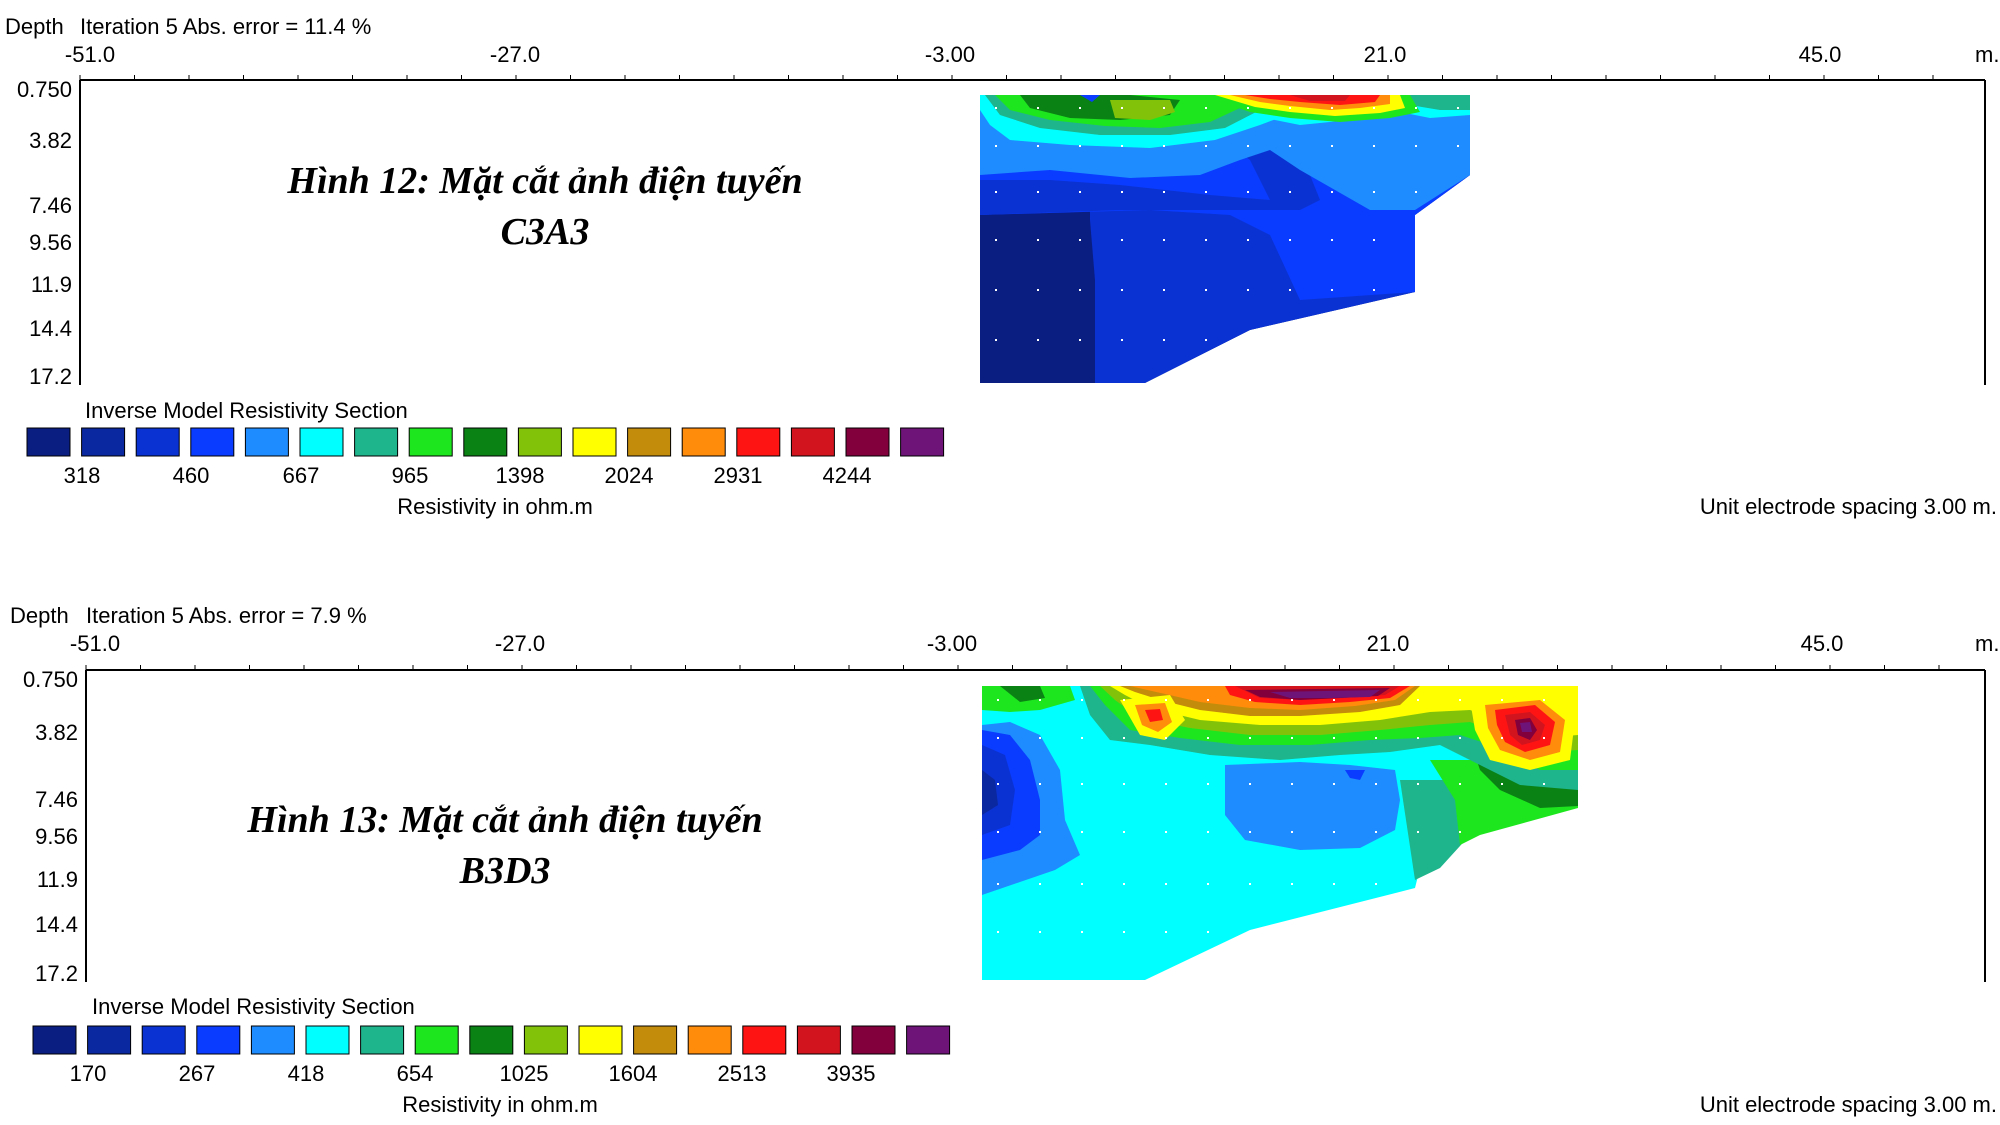 The image size is (2000, 1125). What do you see at coordinates (90, 54) in the screenshot?
I see `x-tick-label: -51.0` at bounding box center [90, 54].